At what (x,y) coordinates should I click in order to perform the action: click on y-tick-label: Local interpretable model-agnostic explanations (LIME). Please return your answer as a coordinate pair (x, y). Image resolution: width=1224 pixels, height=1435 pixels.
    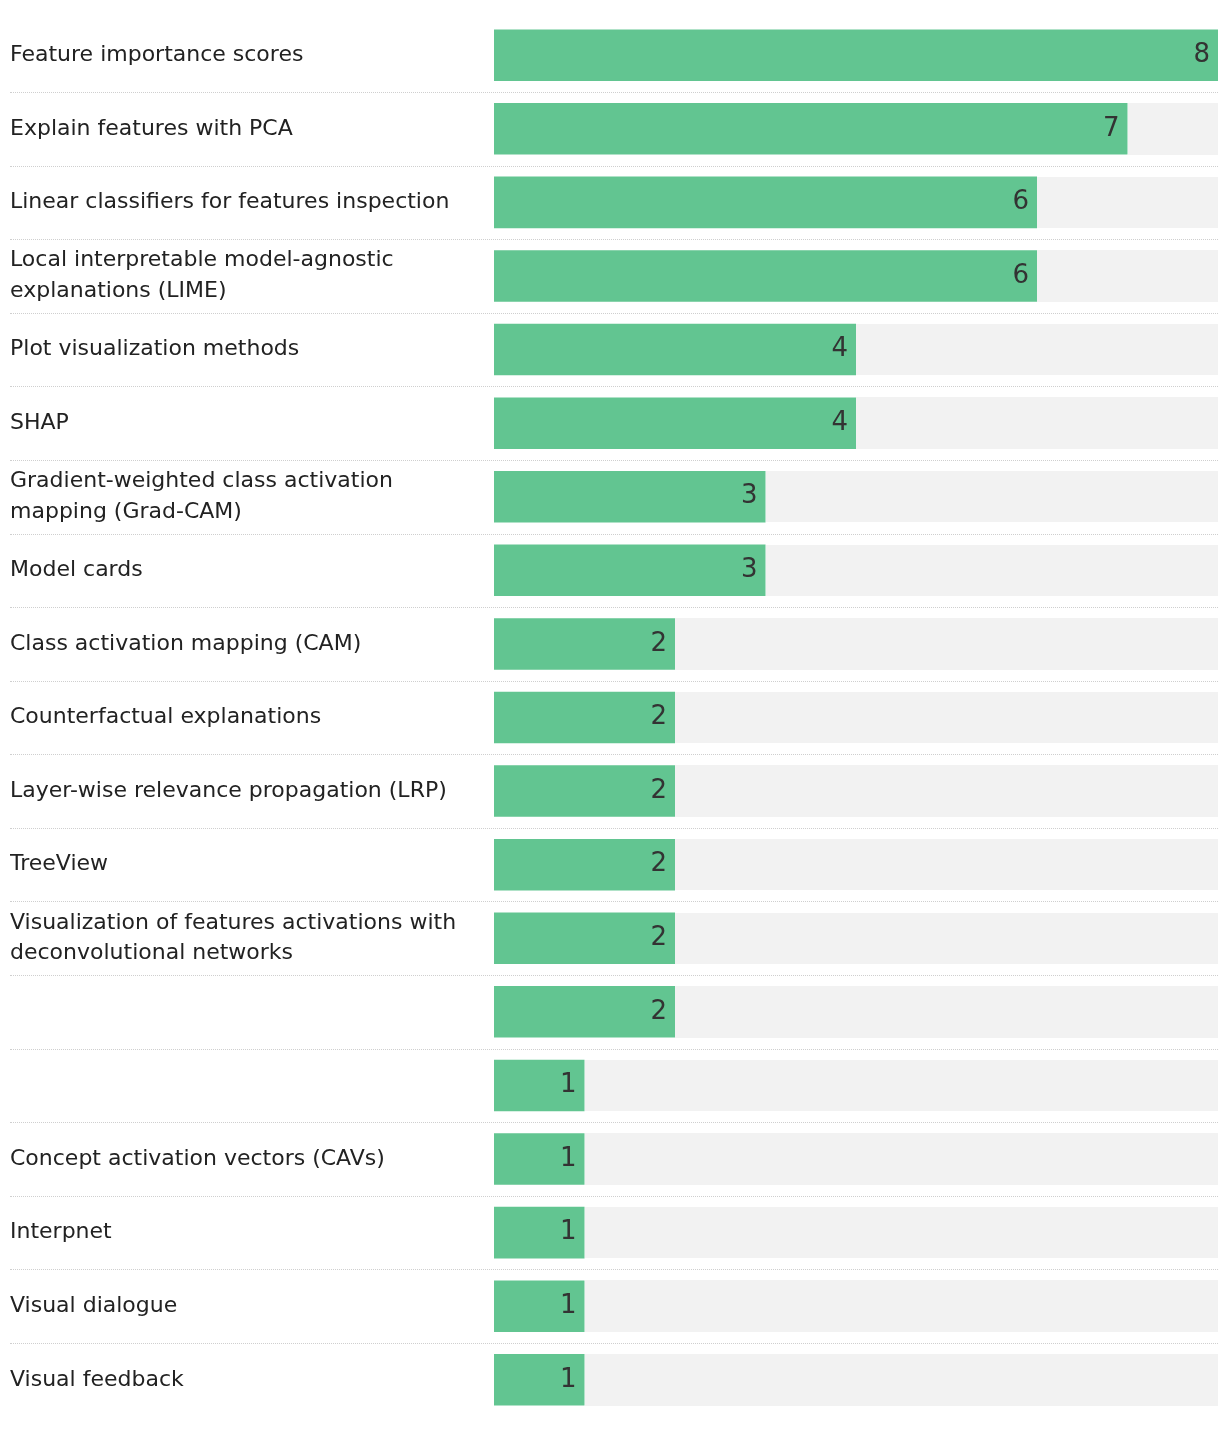
    Looking at the image, I should click on (202, 274).